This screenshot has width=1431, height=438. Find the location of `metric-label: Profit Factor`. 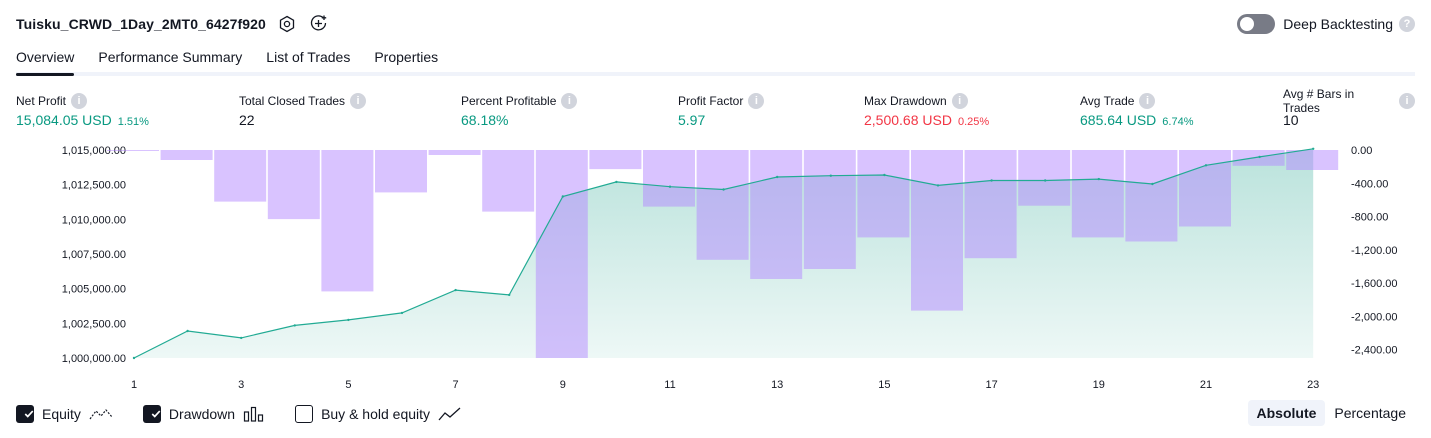

metric-label: Profit Factor is located at coordinates (711, 101).